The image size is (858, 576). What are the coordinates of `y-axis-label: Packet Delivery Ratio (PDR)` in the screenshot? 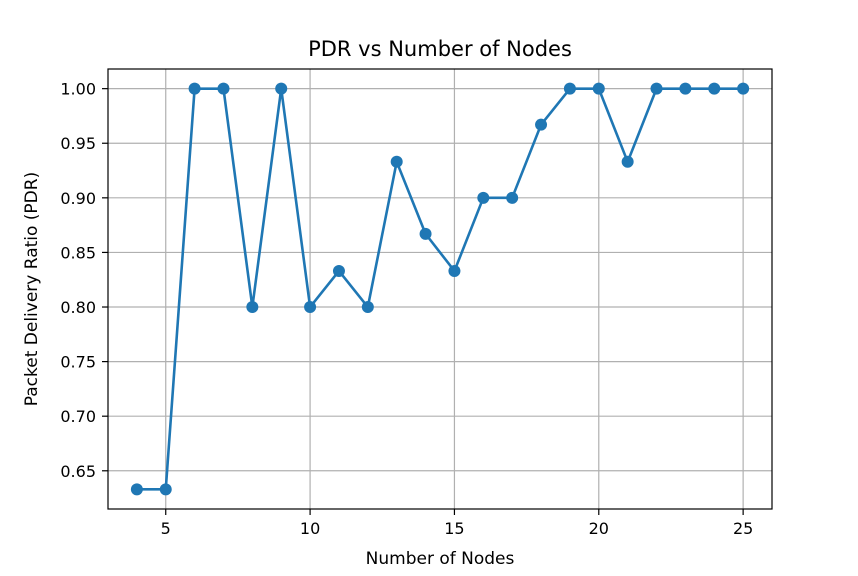 It's located at (32, 289).